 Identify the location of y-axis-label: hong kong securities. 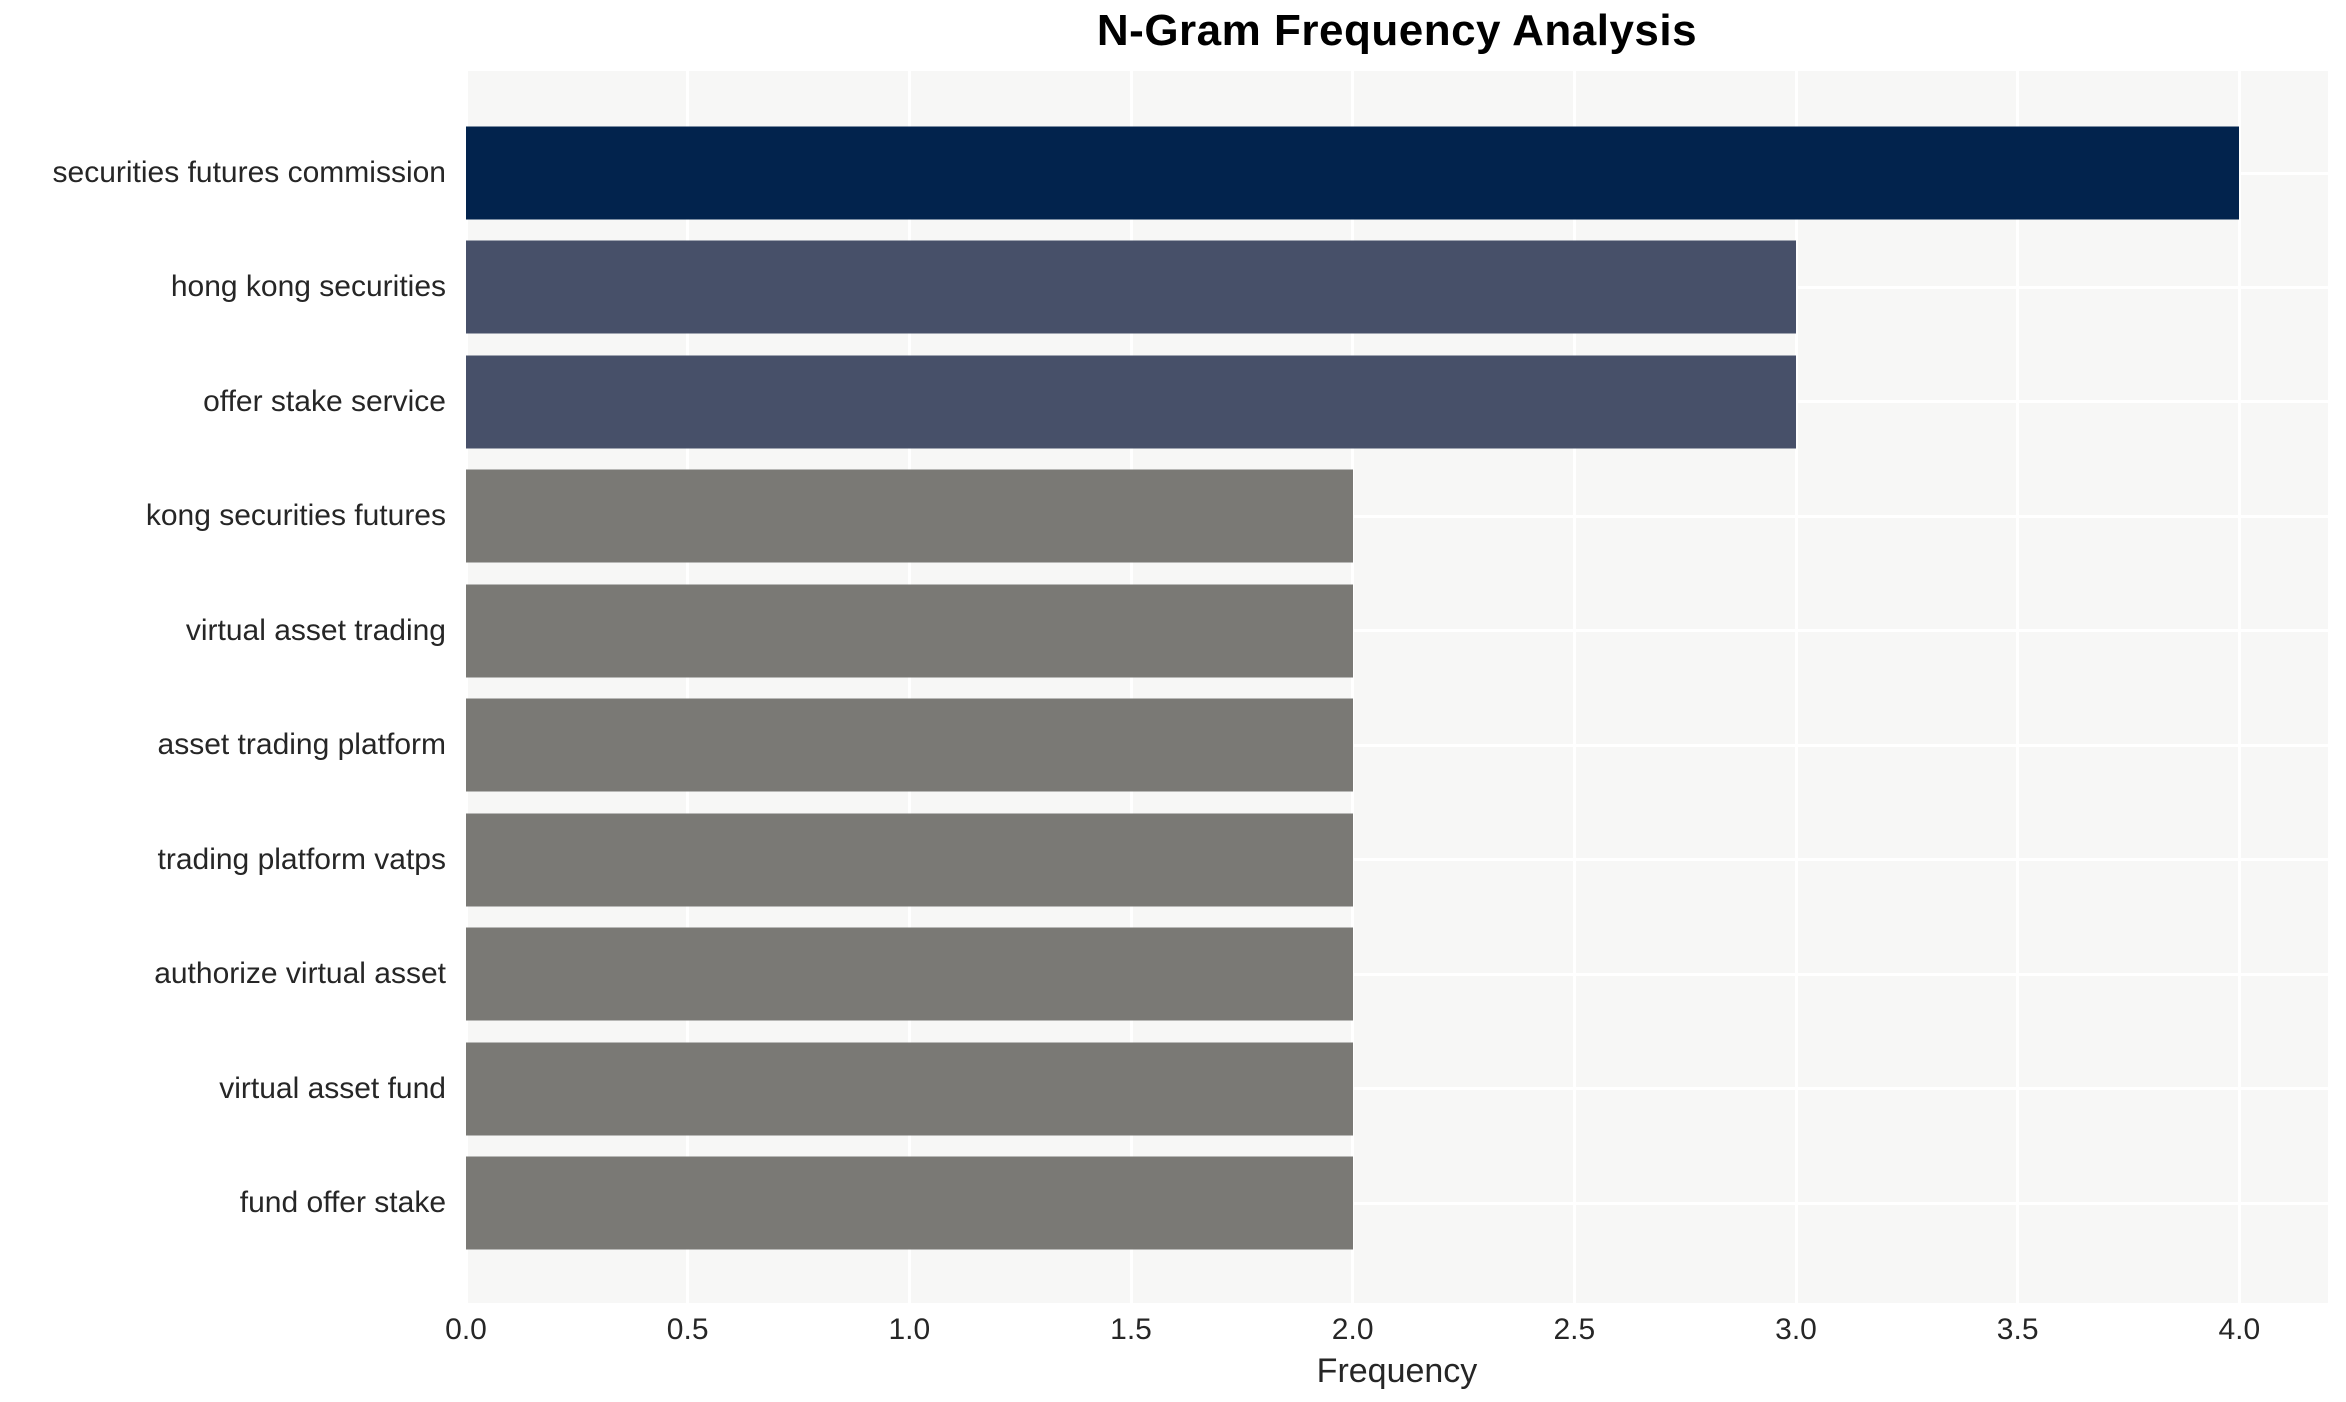
(308, 287).